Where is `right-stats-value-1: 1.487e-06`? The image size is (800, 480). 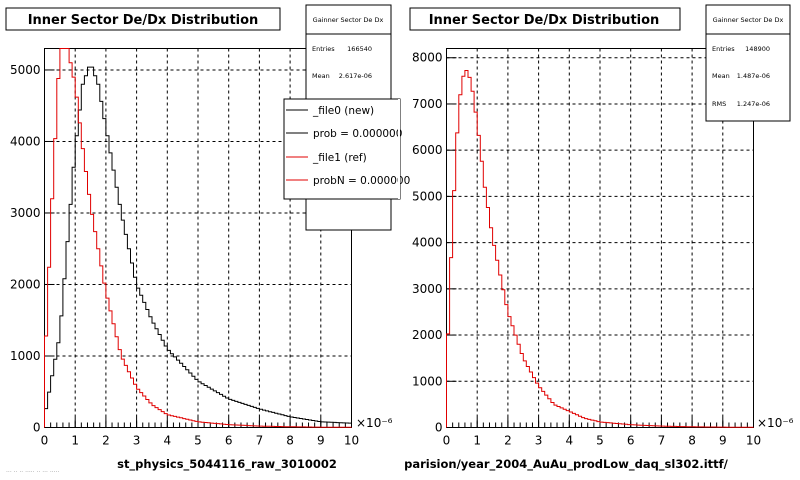 right-stats-value-1: 1.487e-06 is located at coordinates (753, 76).